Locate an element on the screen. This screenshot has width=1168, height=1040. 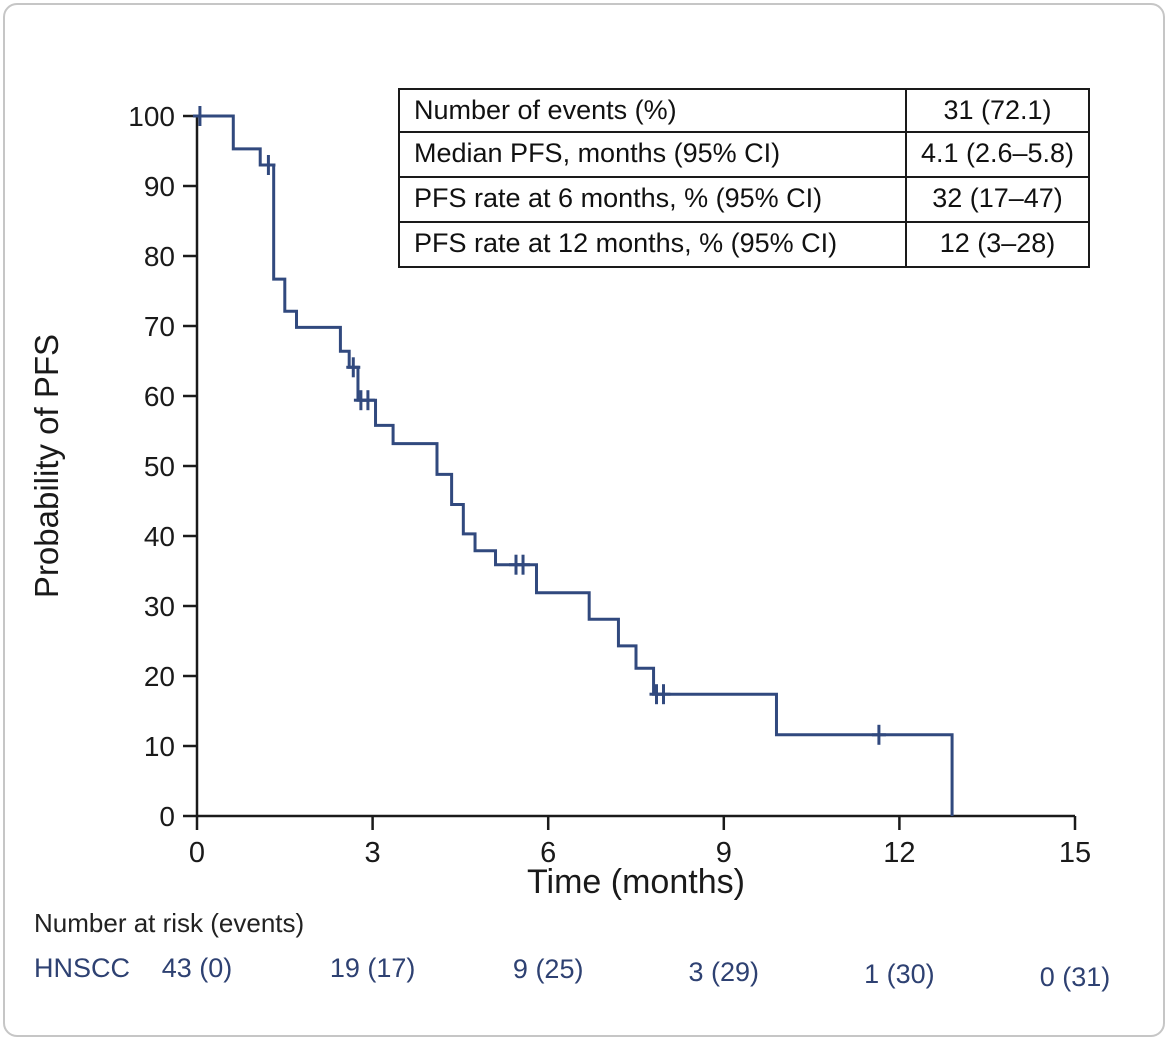
y-tick-label: 60 is located at coordinates (159, 396).